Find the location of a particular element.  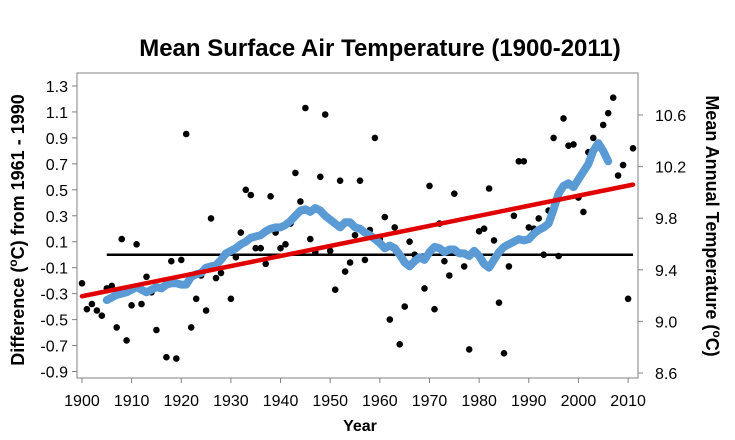

y-tick-label: -0.3 is located at coordinates (54, 295).